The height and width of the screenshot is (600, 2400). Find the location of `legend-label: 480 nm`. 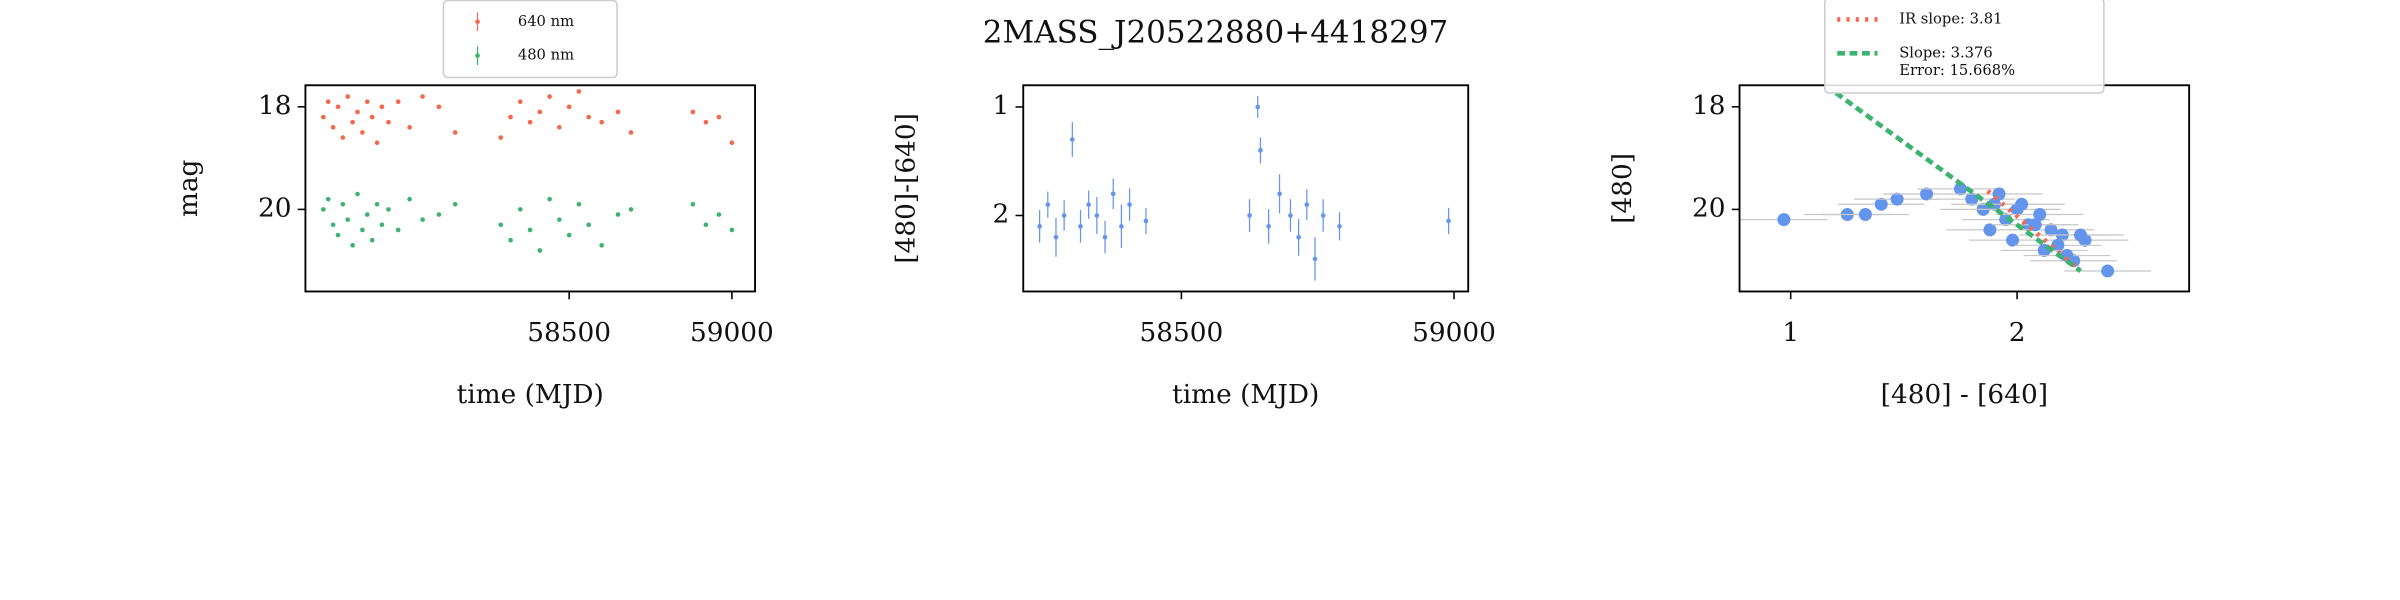

legend-label: 480 nm is located at coordinates (546, 55).